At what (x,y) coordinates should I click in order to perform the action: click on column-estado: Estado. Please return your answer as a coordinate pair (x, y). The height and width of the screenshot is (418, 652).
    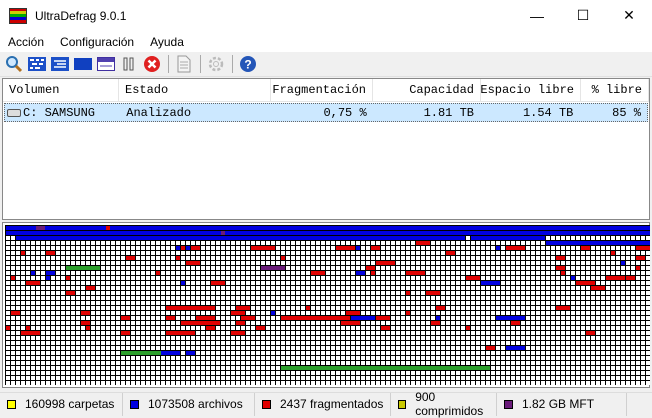
    Looking at the image, I should click on (195, 90).